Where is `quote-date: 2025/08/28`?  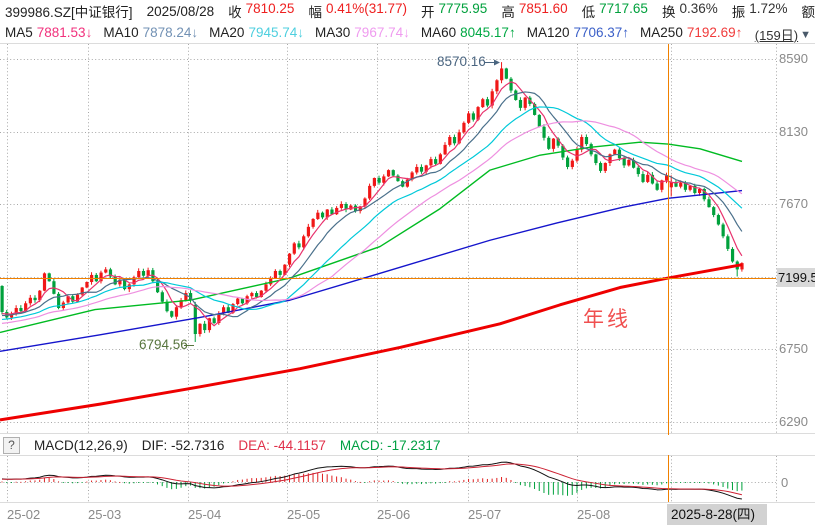 quote-date: 2025/08/28 is located at coordinates (180, 11).